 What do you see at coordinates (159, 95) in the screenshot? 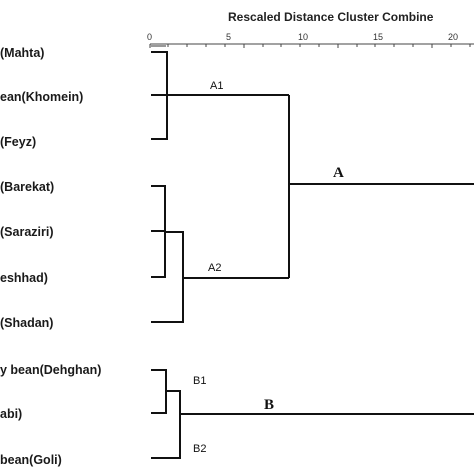
I see `branch-a1-leaves` at bounding box center [159, 95].